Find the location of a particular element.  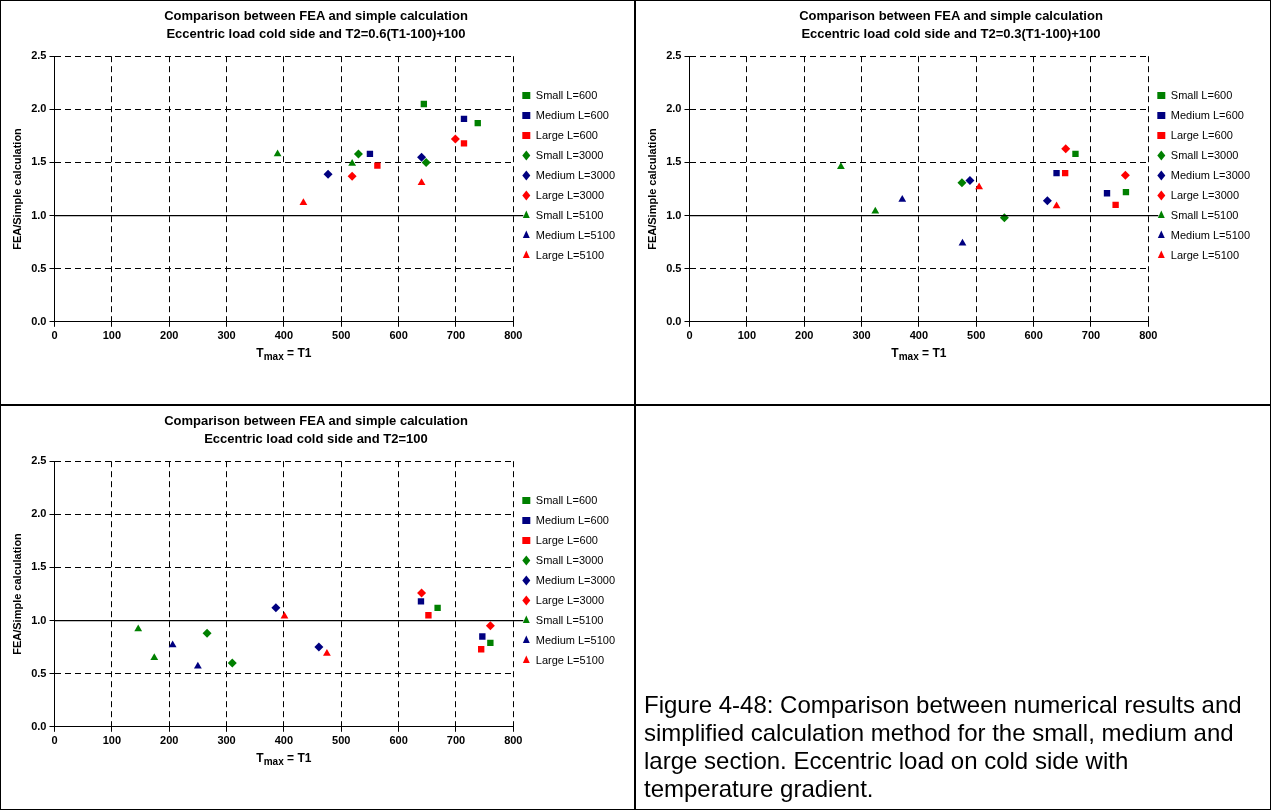

caption: Figure 4-48: Comparison between numerical results and simplified calculation method for the small, medium and large section. Eccentric load on cold side with temperature gradient. is located at coordinates (943, 747).